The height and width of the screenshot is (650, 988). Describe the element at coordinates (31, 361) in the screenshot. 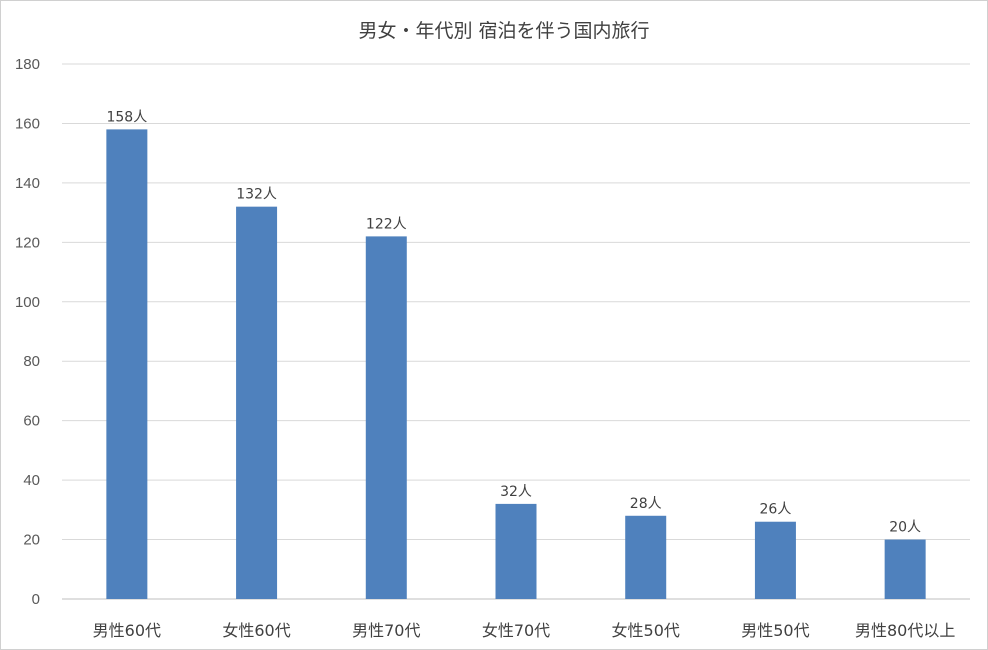

I see `y-tick-label: 80` at that location.